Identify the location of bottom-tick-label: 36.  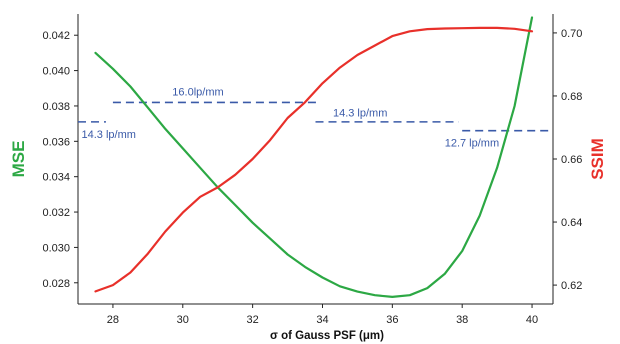
(392, 320).